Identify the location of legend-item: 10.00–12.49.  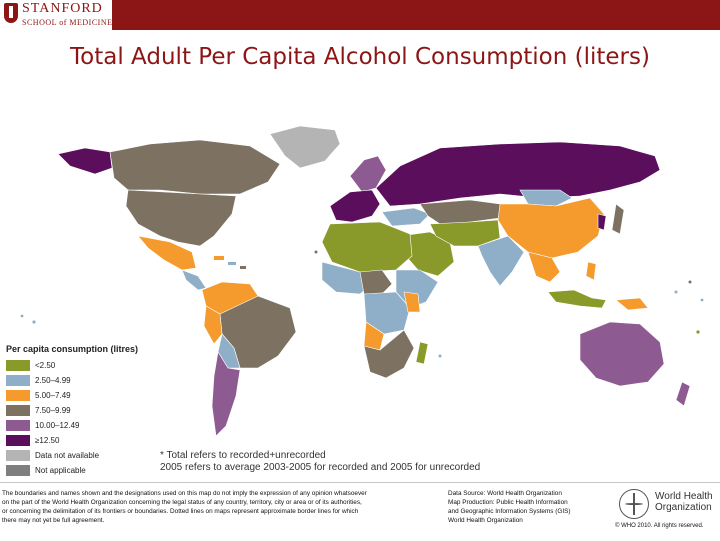
(86, 425).